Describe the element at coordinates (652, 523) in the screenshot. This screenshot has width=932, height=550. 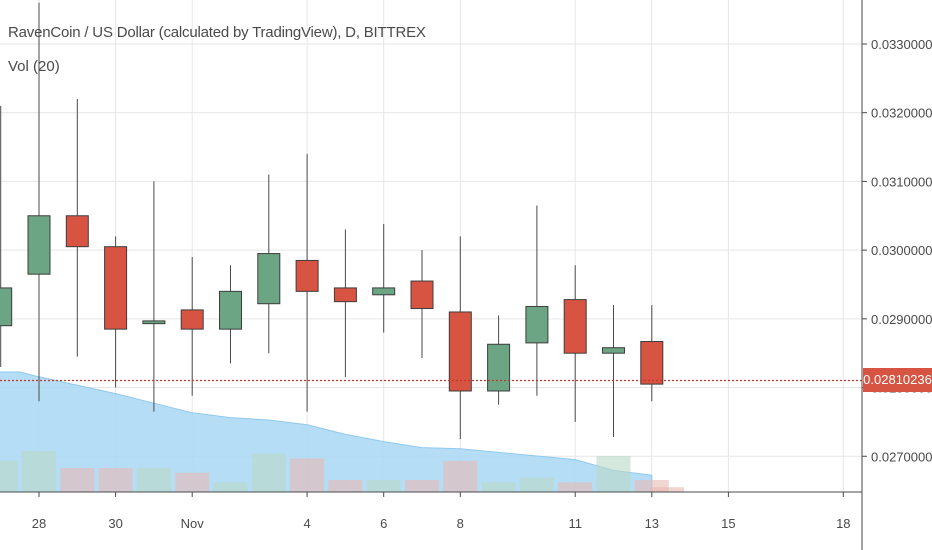
I see `x-tick-label: 13` at that location.